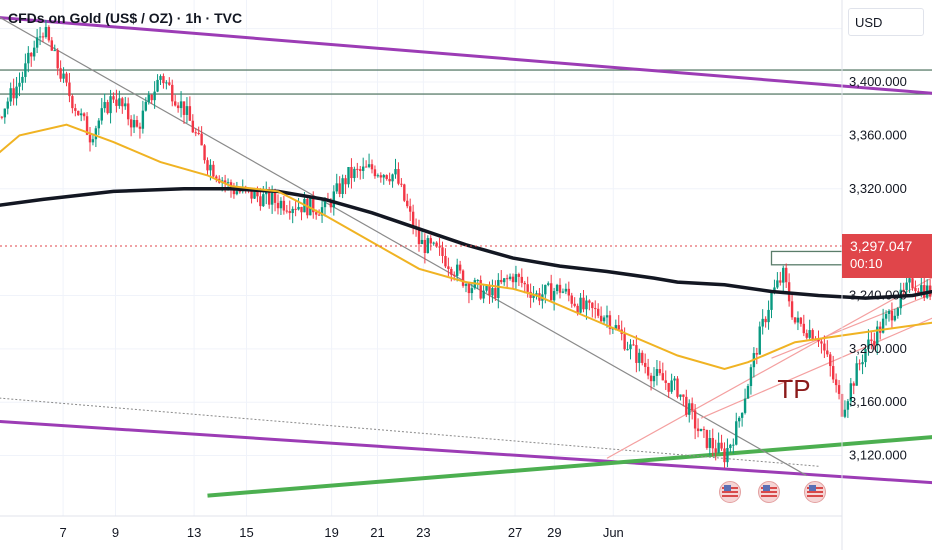 This screenshot has width=932, height=550. I want to click on time-axis-labels: 7 9 13 15 19 21 23 27 29 Jun, so click(341, 532).